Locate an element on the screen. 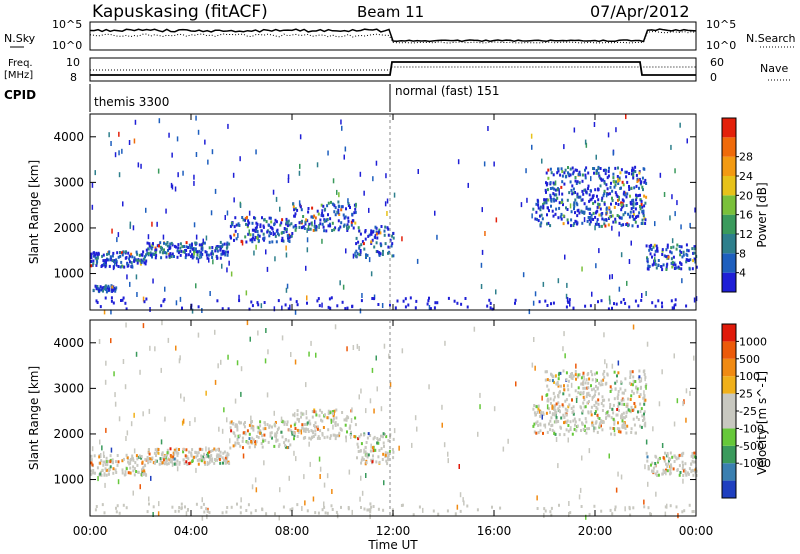  y-tick-label: 4000 is located at coordinates (68, 343).